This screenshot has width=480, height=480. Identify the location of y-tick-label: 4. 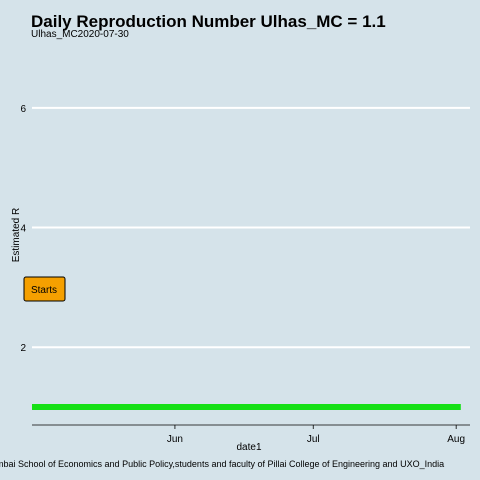
(23, 229).